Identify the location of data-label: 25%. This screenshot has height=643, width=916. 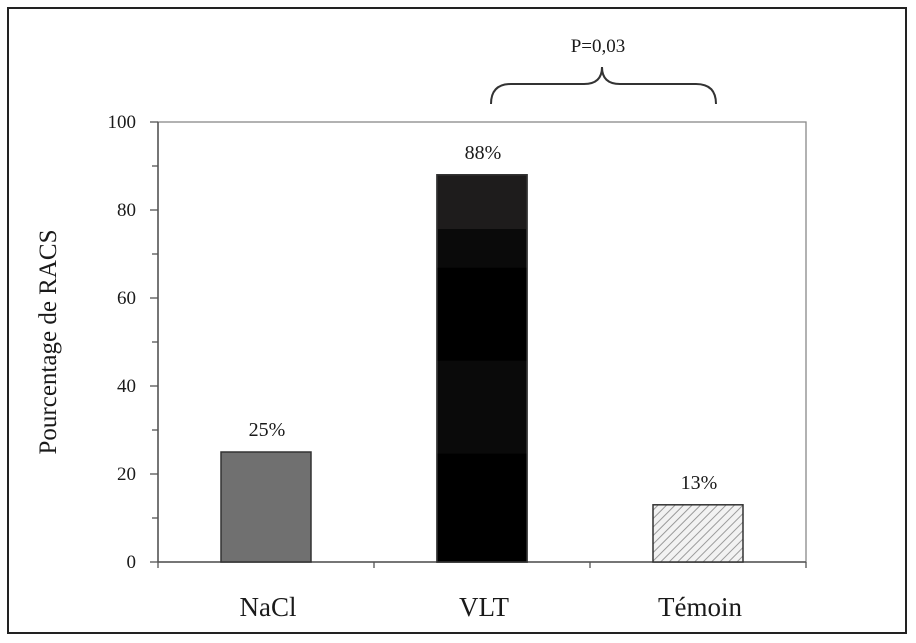
(267, 430).